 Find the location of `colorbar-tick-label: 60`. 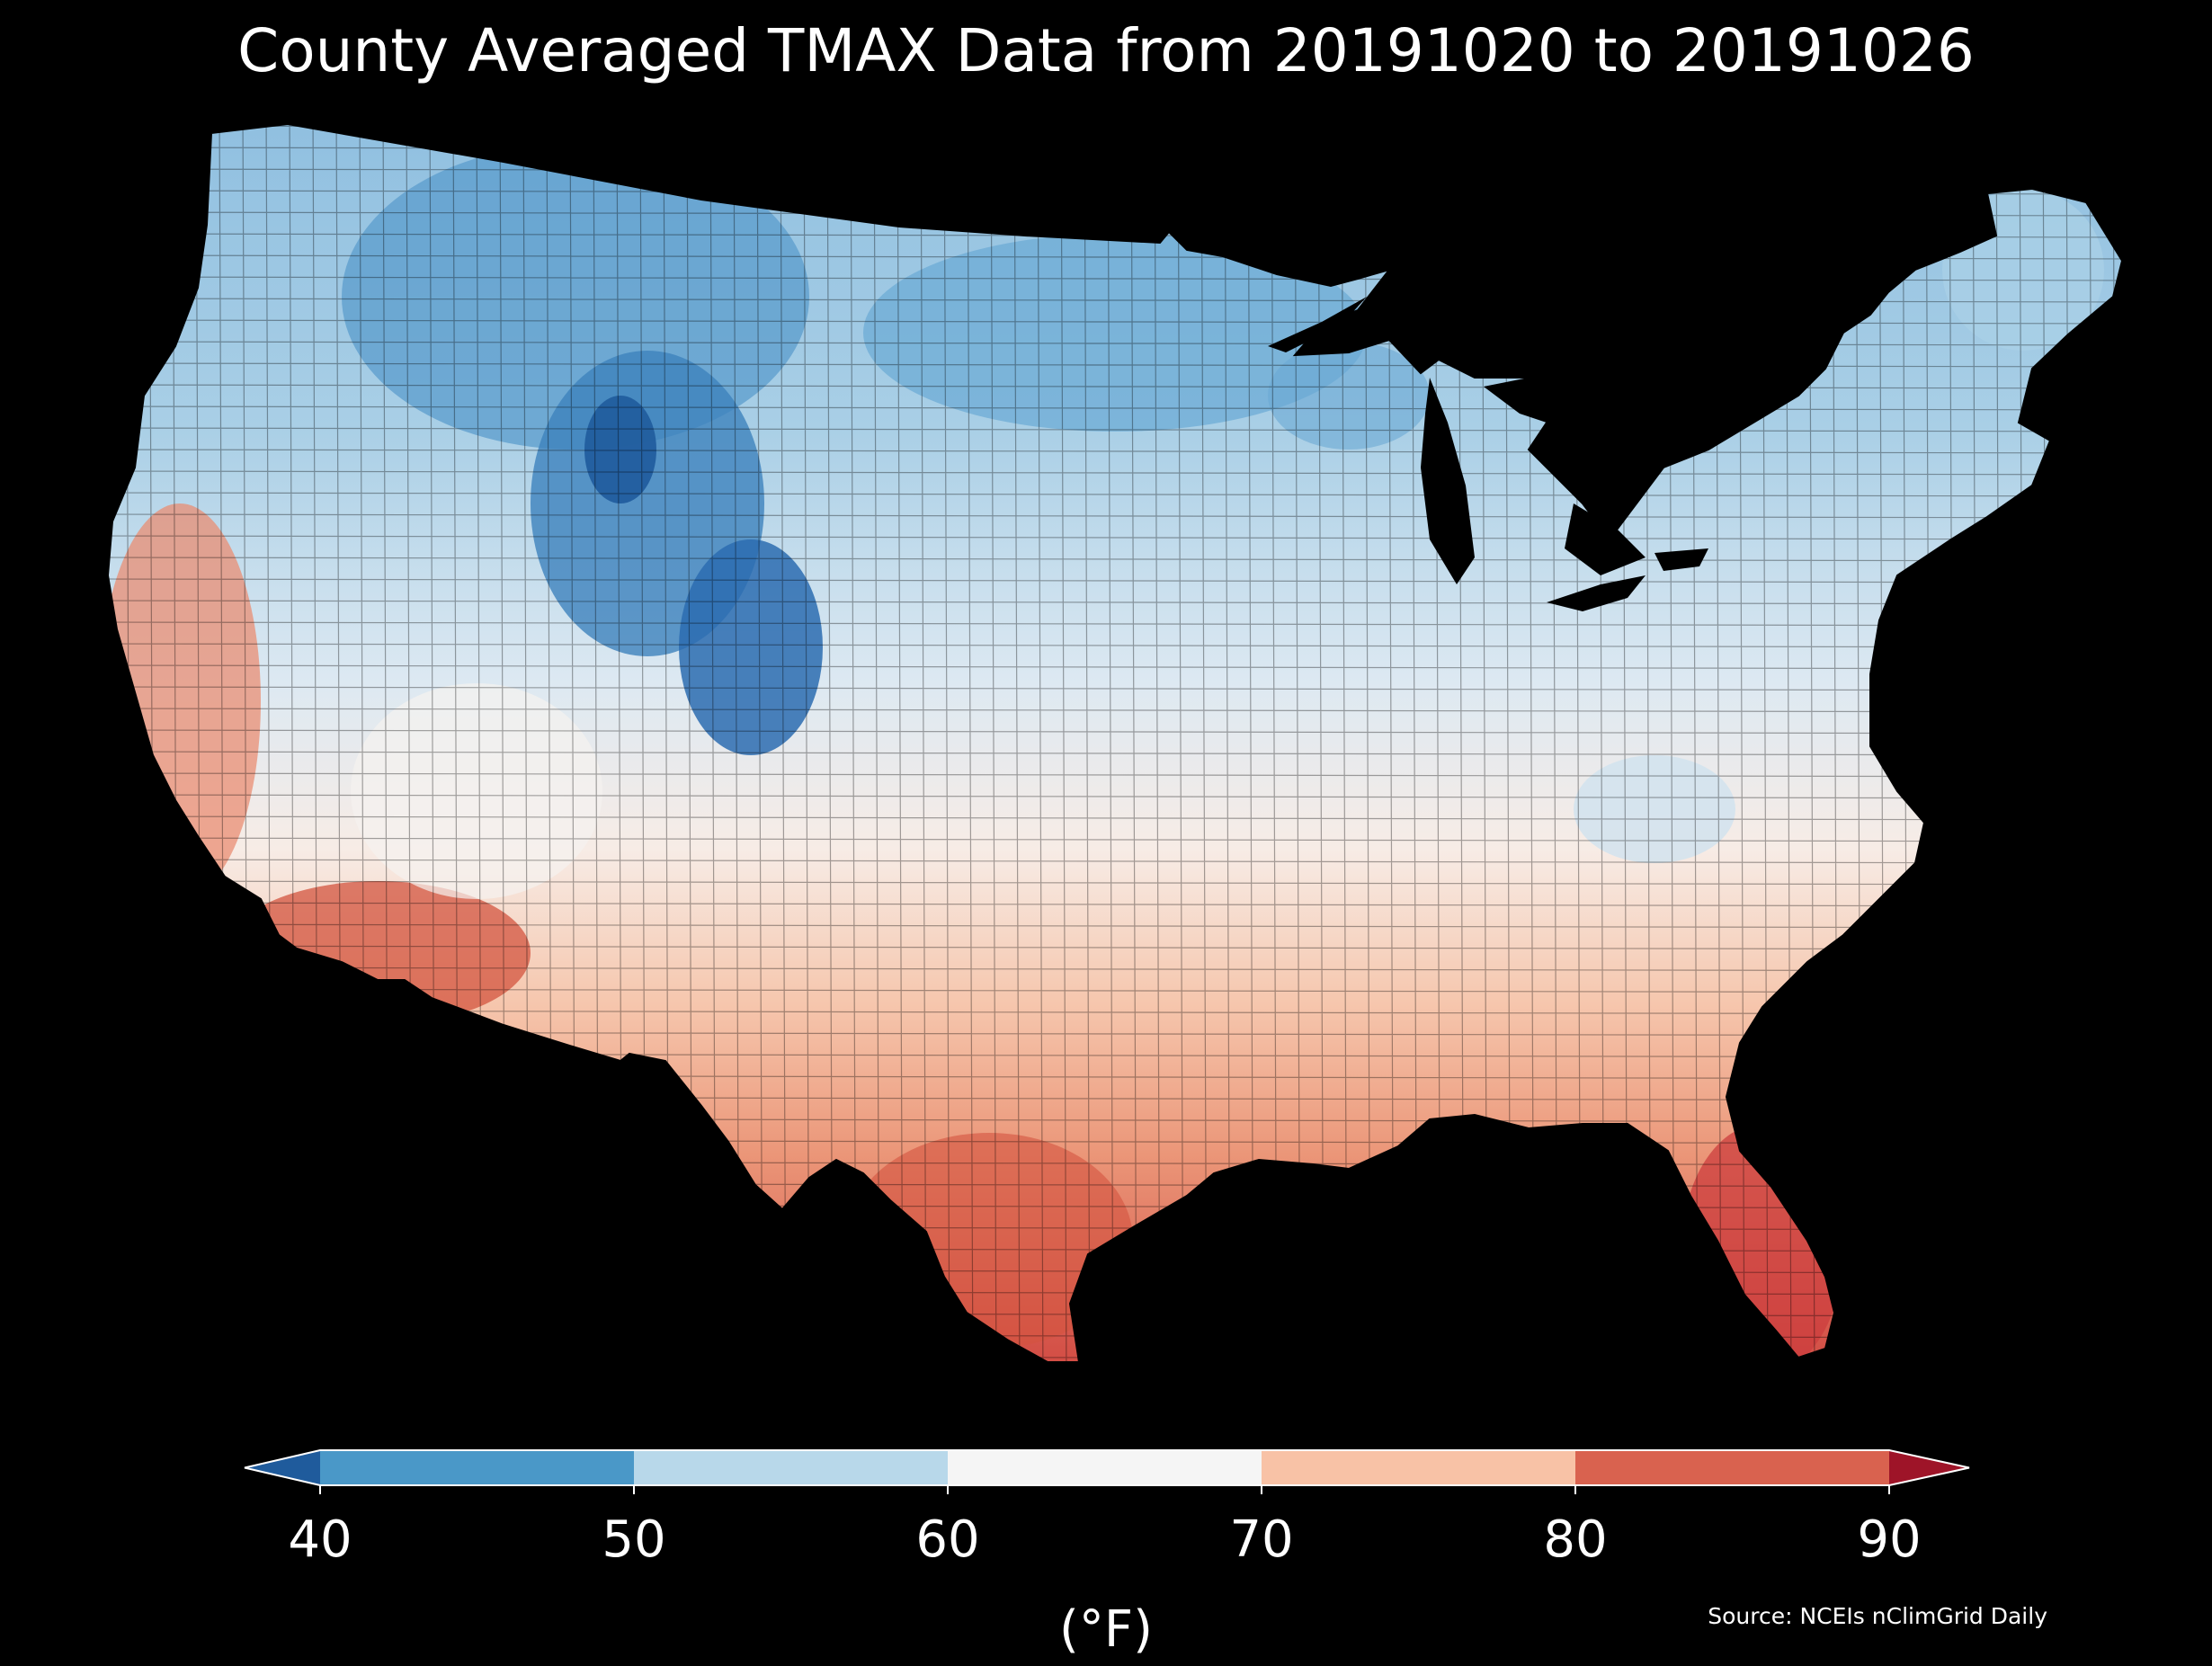

colorbar-tick-label: 60 is located at coordinates (947, 1540).